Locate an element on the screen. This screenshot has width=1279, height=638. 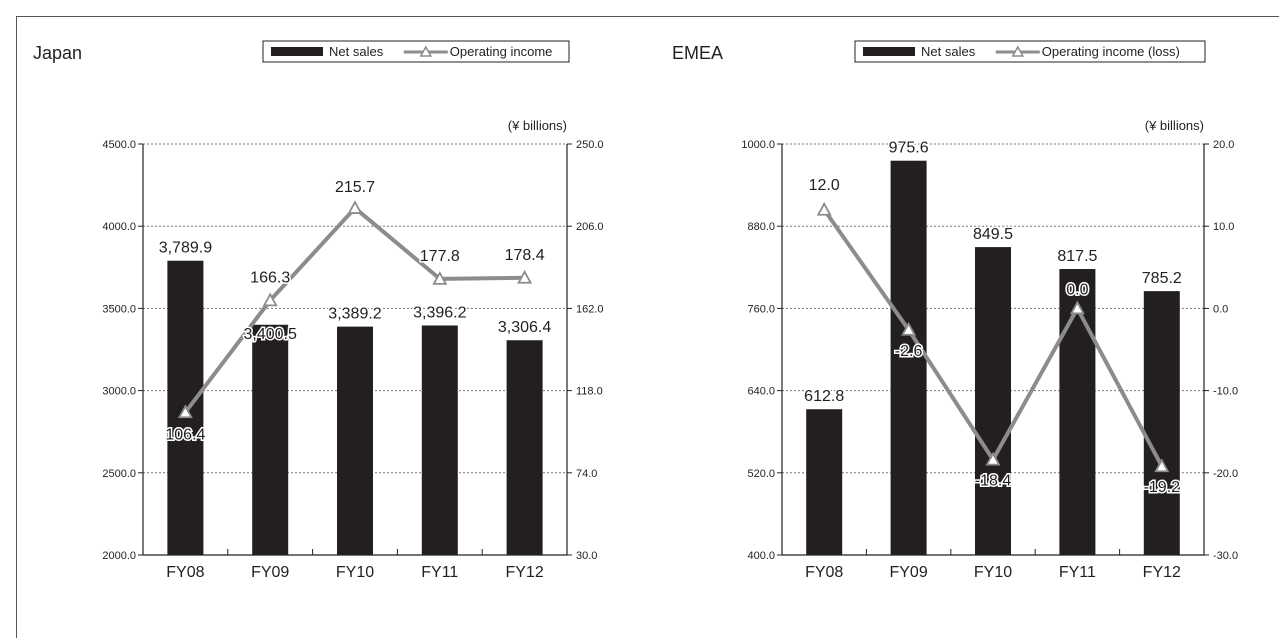
emea-x-tick-label: FY11 is located at coordinates (1077, 572).